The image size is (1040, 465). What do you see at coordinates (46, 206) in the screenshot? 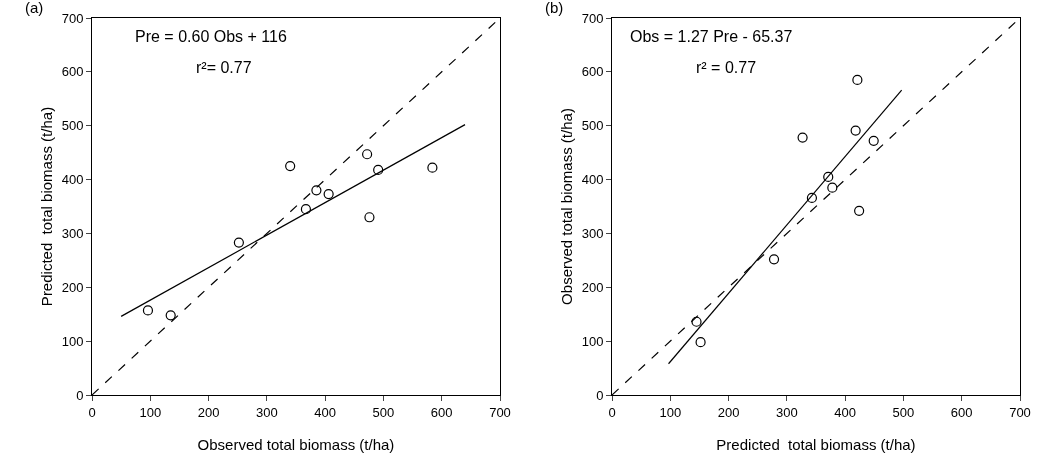
I see `y-axis-title: Predicted total biomass (t/ha)` at bounding box center [46, 206].